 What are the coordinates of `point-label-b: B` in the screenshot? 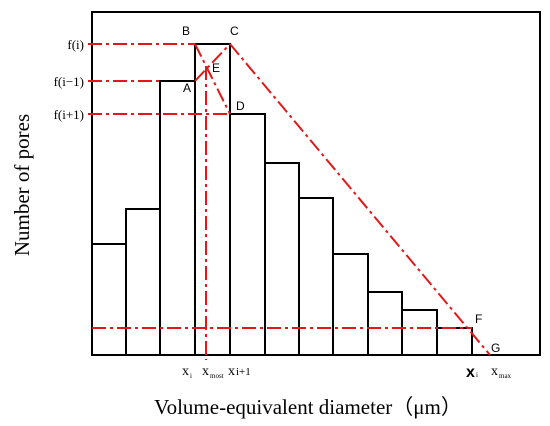 It's located at (186, 31).